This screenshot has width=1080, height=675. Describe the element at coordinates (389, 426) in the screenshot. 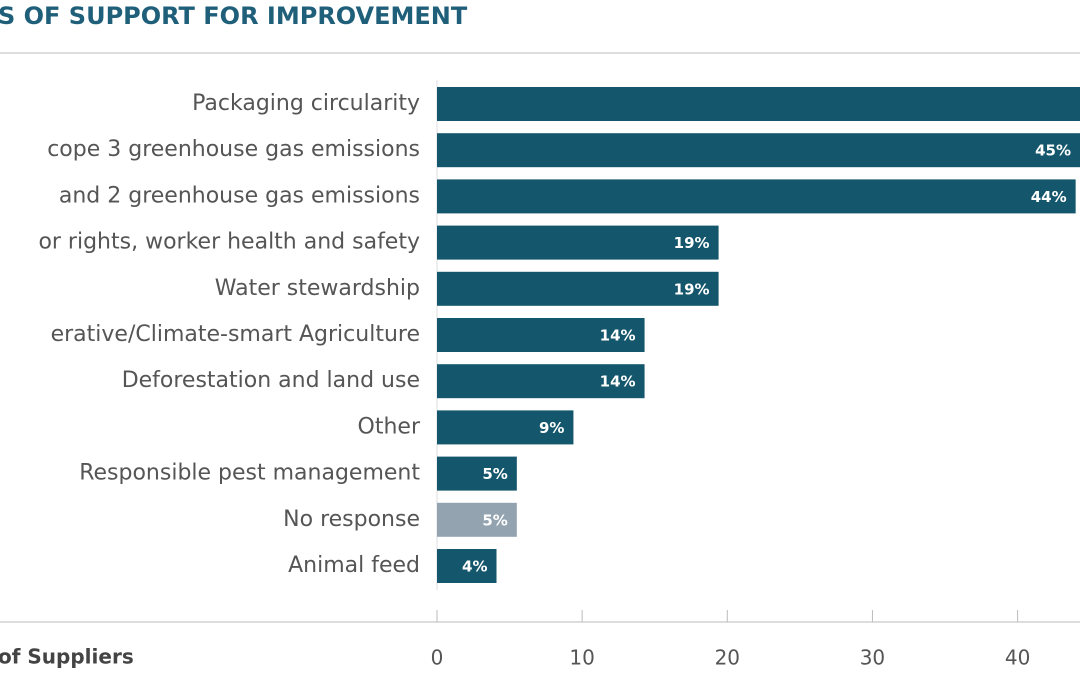

I see `y-tick-label: Other` at that location.